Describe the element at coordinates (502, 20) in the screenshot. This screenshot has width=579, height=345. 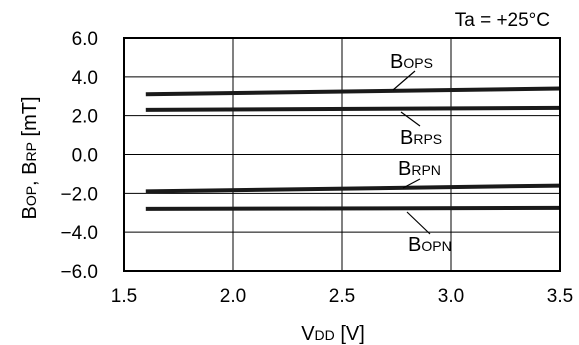
I see `condition-label: Ta = +25°C` at that location.